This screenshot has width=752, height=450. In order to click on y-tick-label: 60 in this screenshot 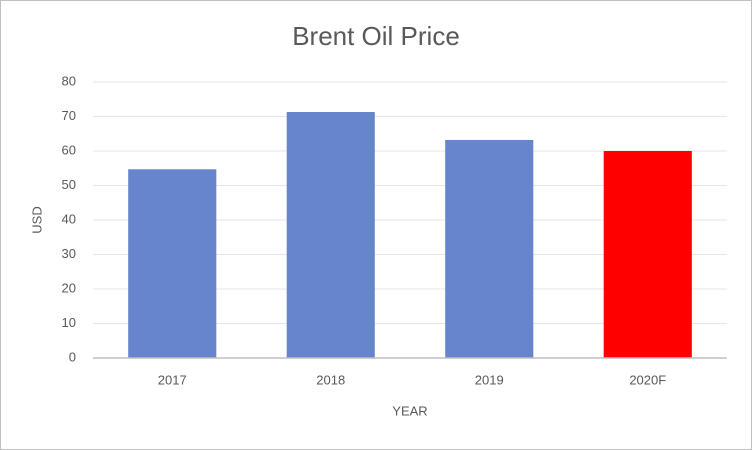, I will do `click(69, 149)`.